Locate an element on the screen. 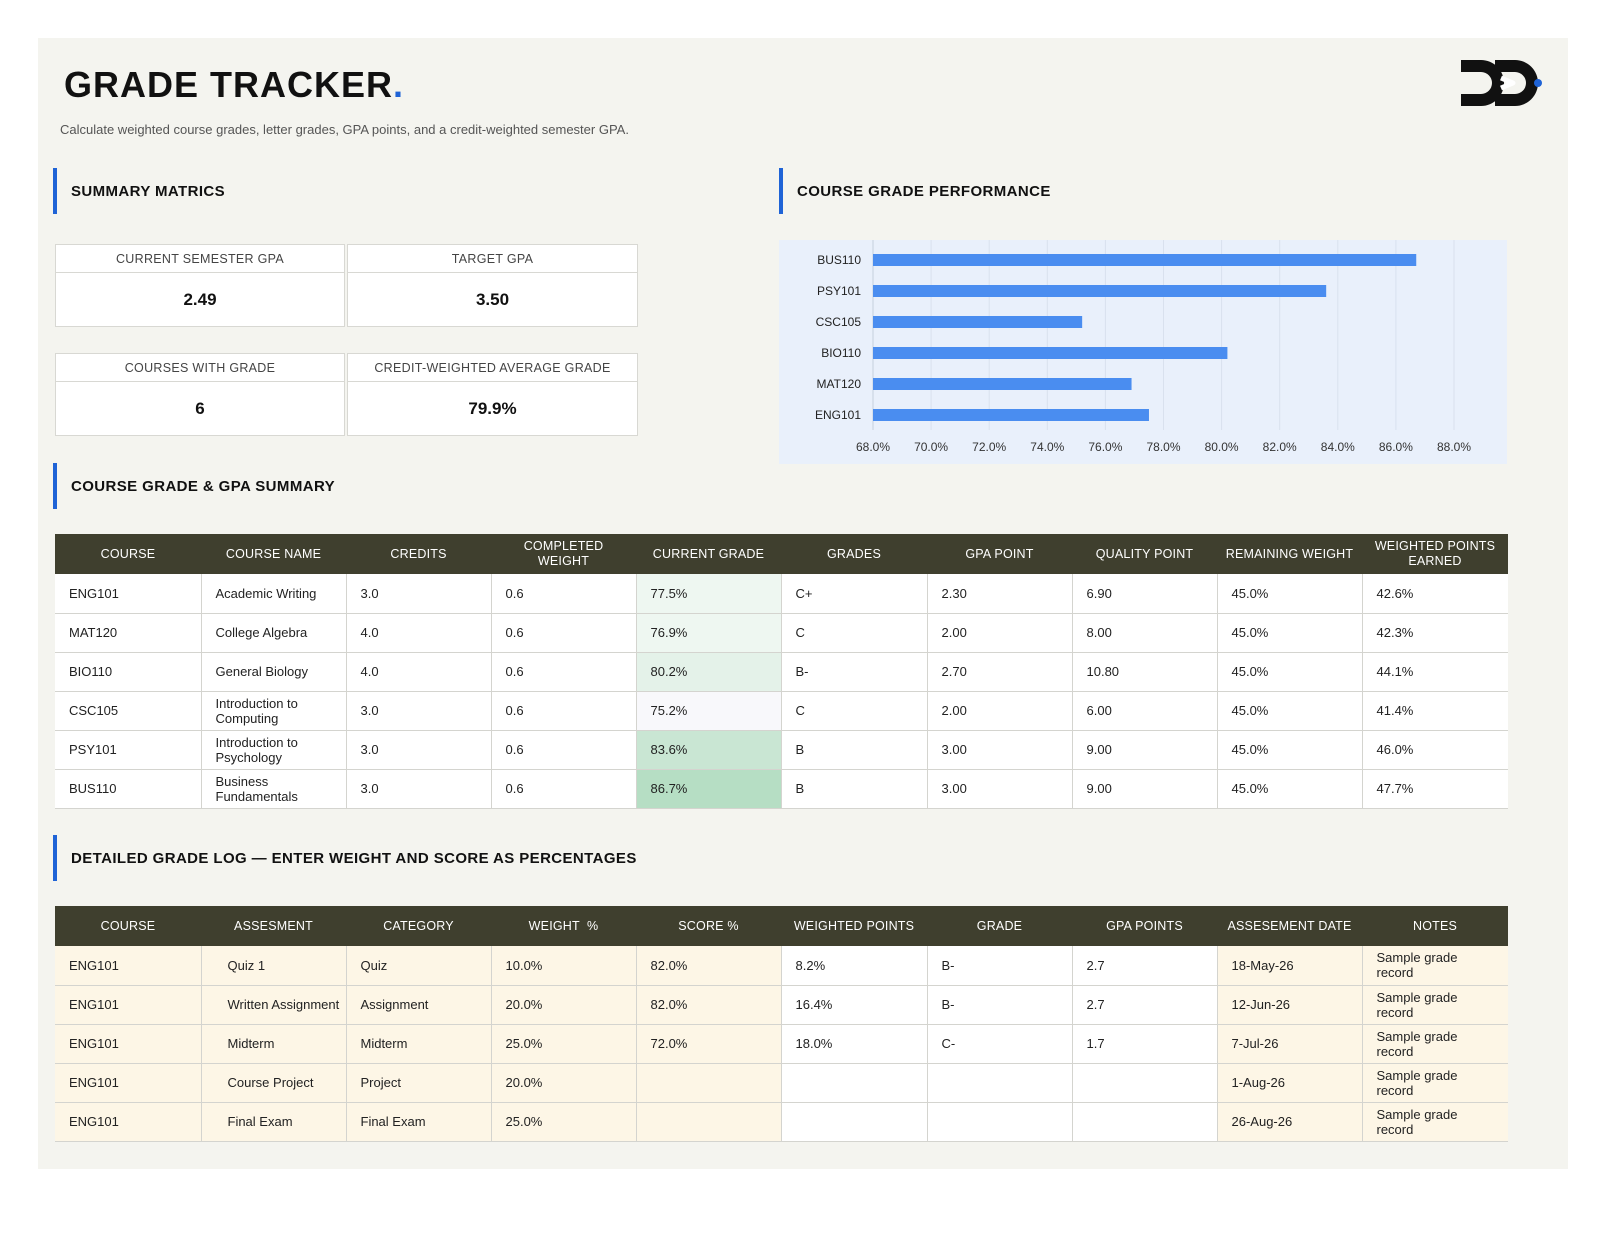 This screenshot has height=1236, width=1600. cell-course: PSY101 is located at coordinates (128, 750).